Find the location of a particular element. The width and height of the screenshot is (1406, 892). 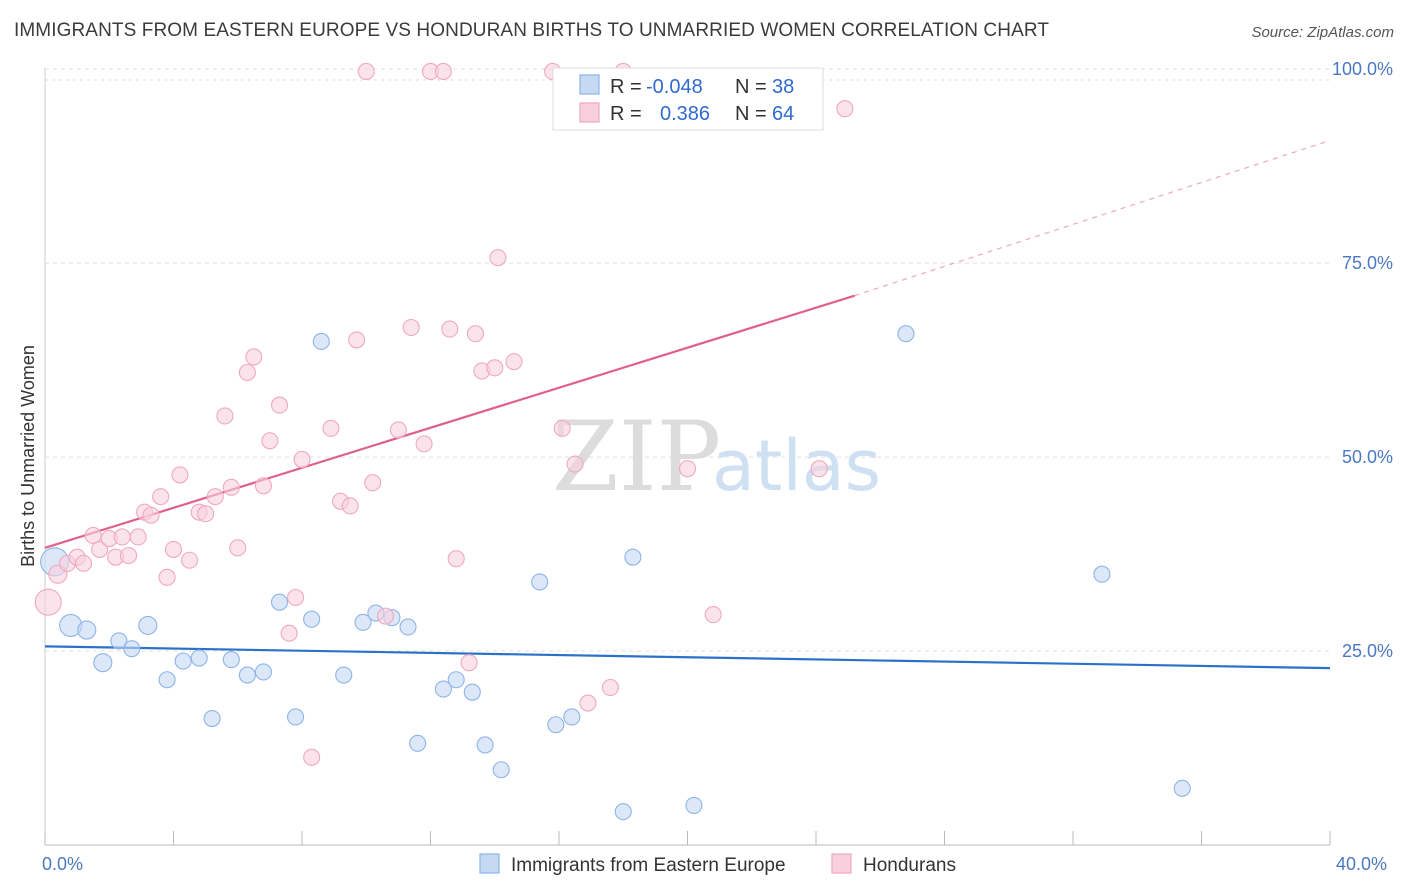

x-tick-label-max: 40.0% is located at coordinates (1361, 864).